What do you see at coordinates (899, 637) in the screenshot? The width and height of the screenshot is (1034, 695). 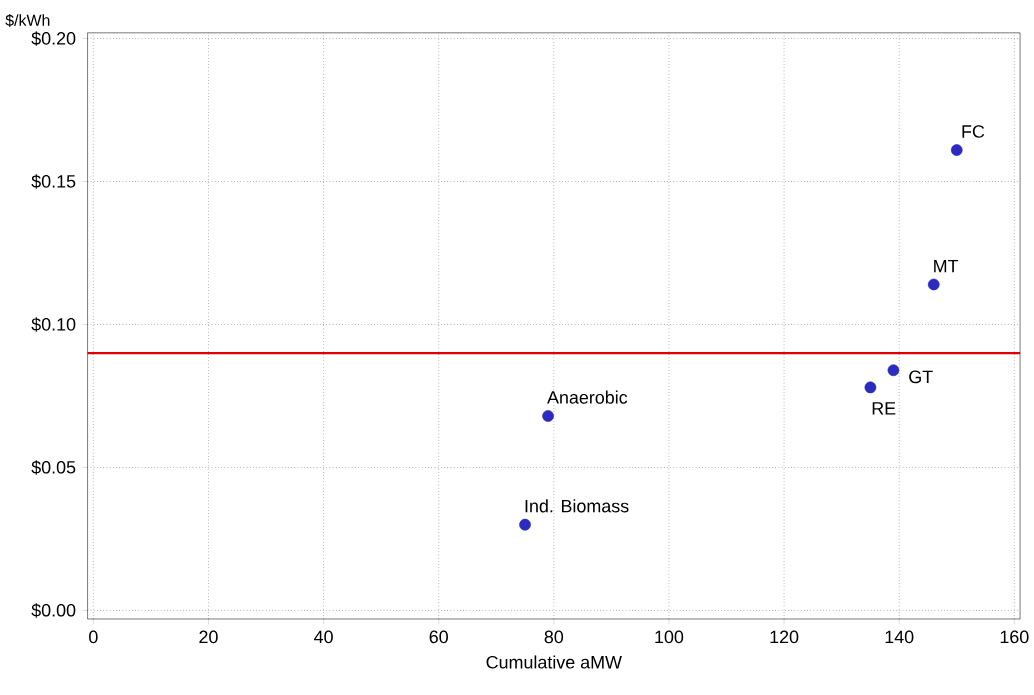 I see `x-tick-label: 140` at bounding box center [899, 637].